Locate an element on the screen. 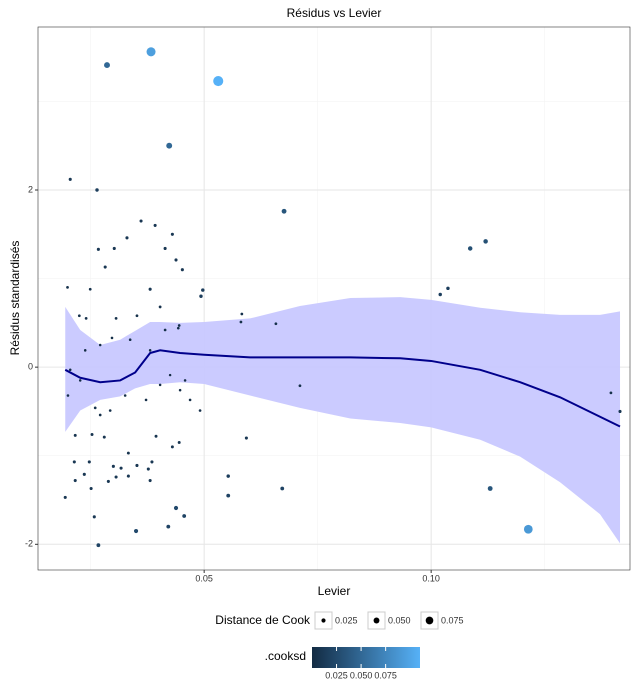 The image size is (641, 690). colorbar-label: 0.075 is located at coordinates (385, 675).